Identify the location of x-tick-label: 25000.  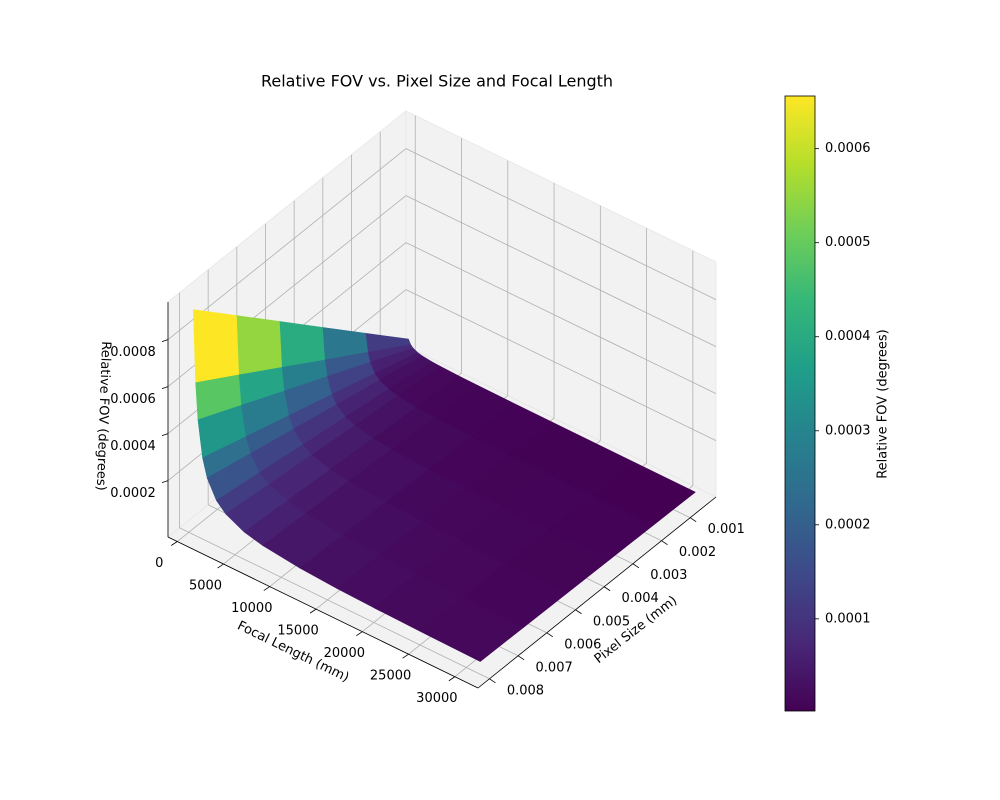
(390, 676).